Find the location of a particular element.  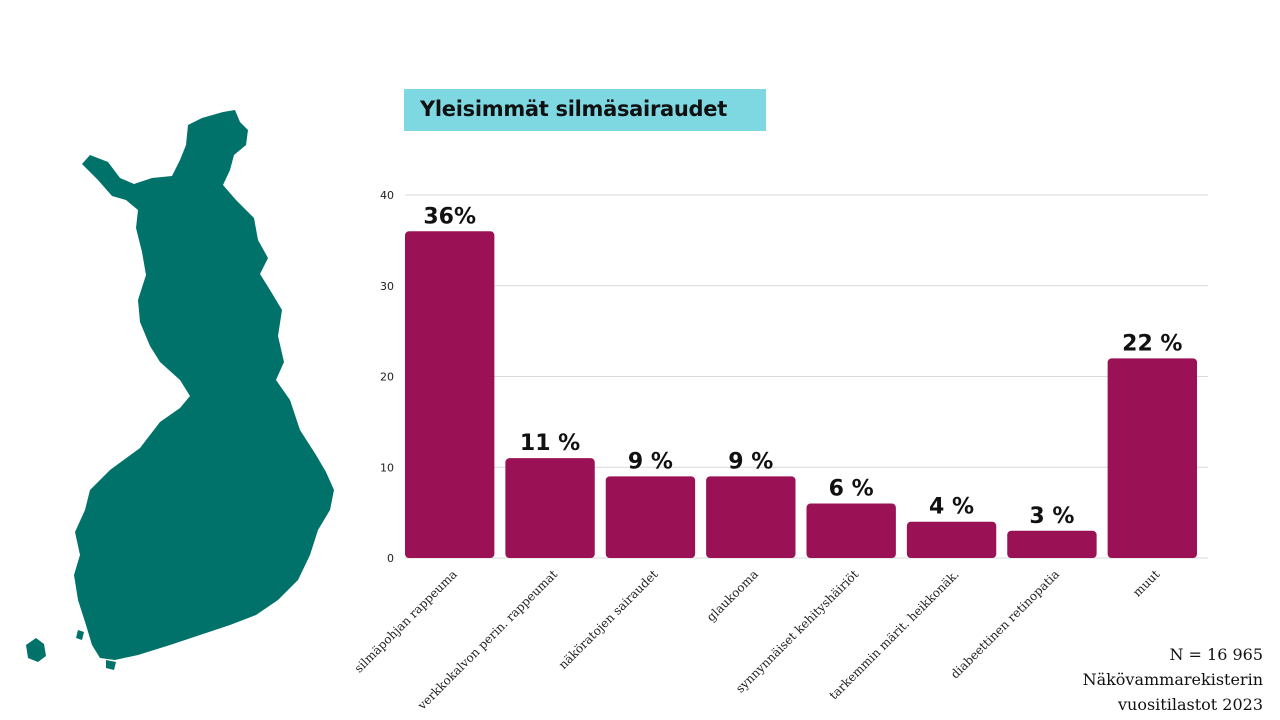

note-sample-size: N = 16 965 is located at coordinates (1216, 654).